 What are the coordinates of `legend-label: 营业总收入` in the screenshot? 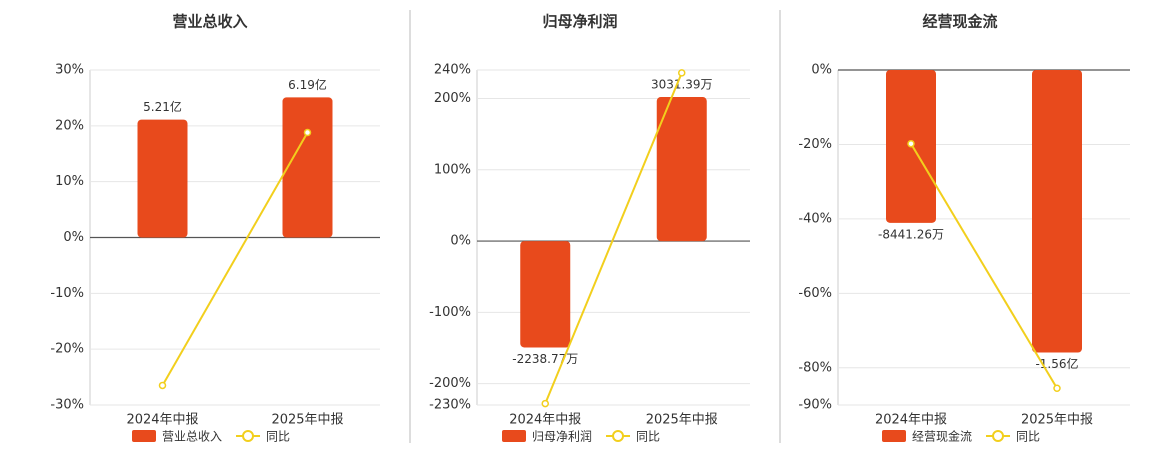 It's located at (192, 437).